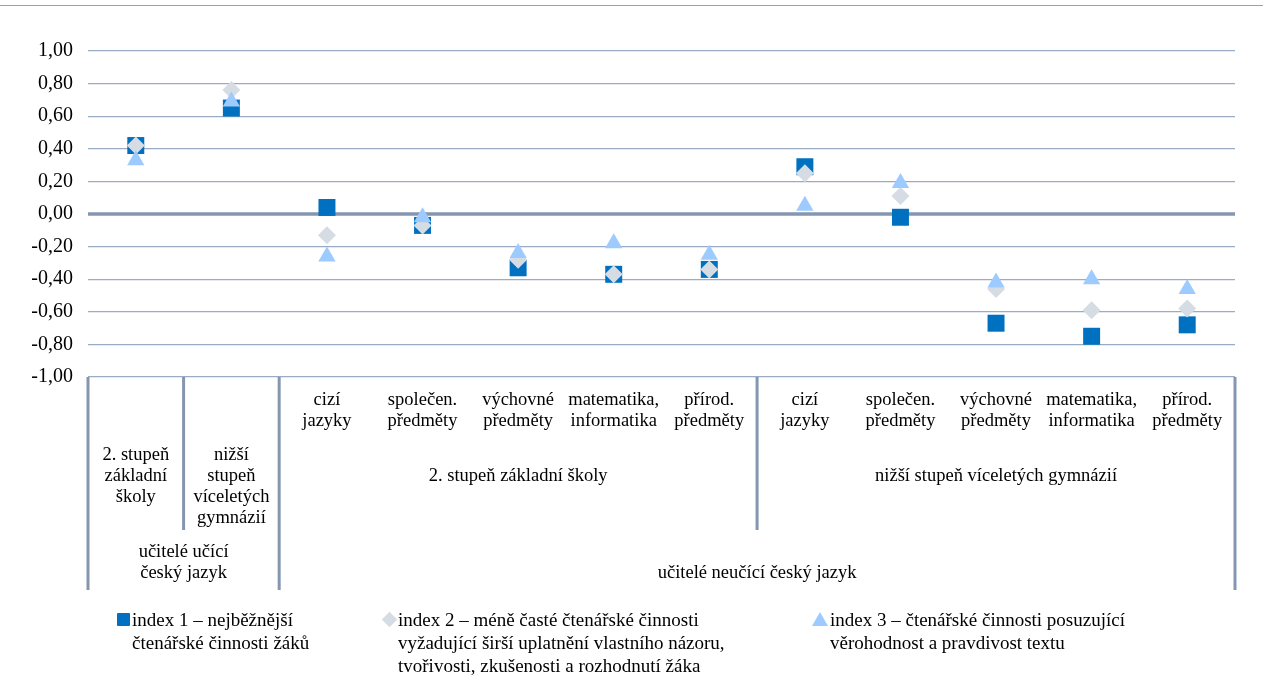 This screenshot has height=698, width=1263. I want to click on y-tick-label: 0,60, so click(55, 114).